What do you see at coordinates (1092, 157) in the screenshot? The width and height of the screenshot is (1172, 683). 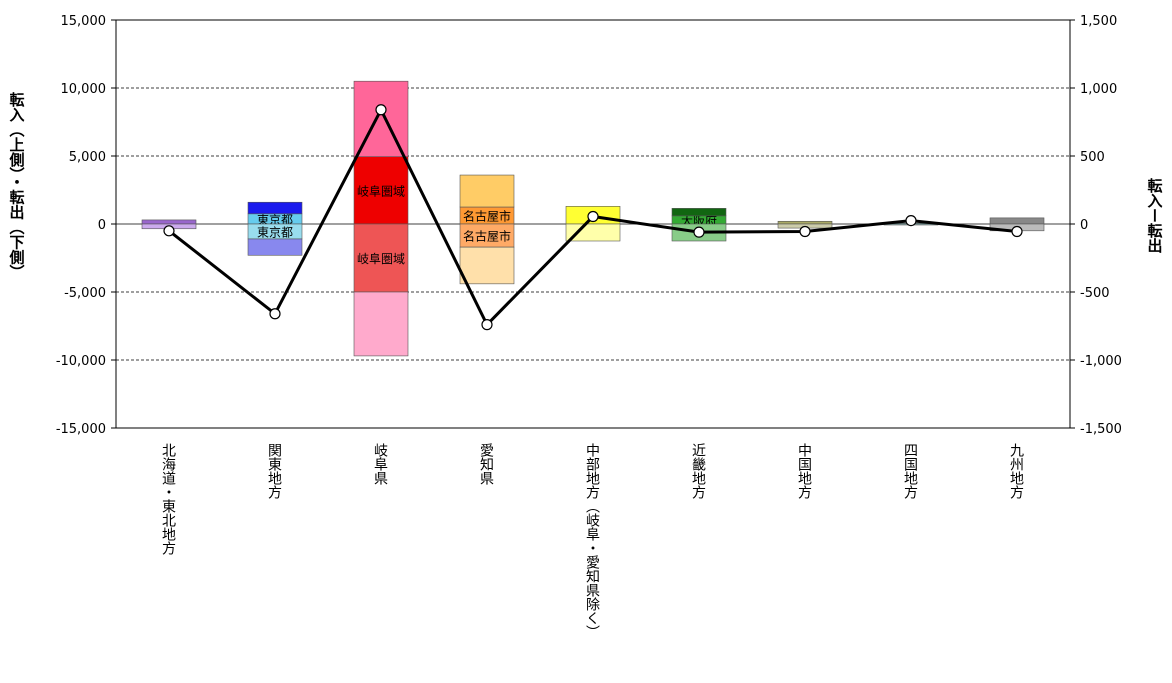 I see `y-right-tick-label: 500` at bounding box center [1092, 157].